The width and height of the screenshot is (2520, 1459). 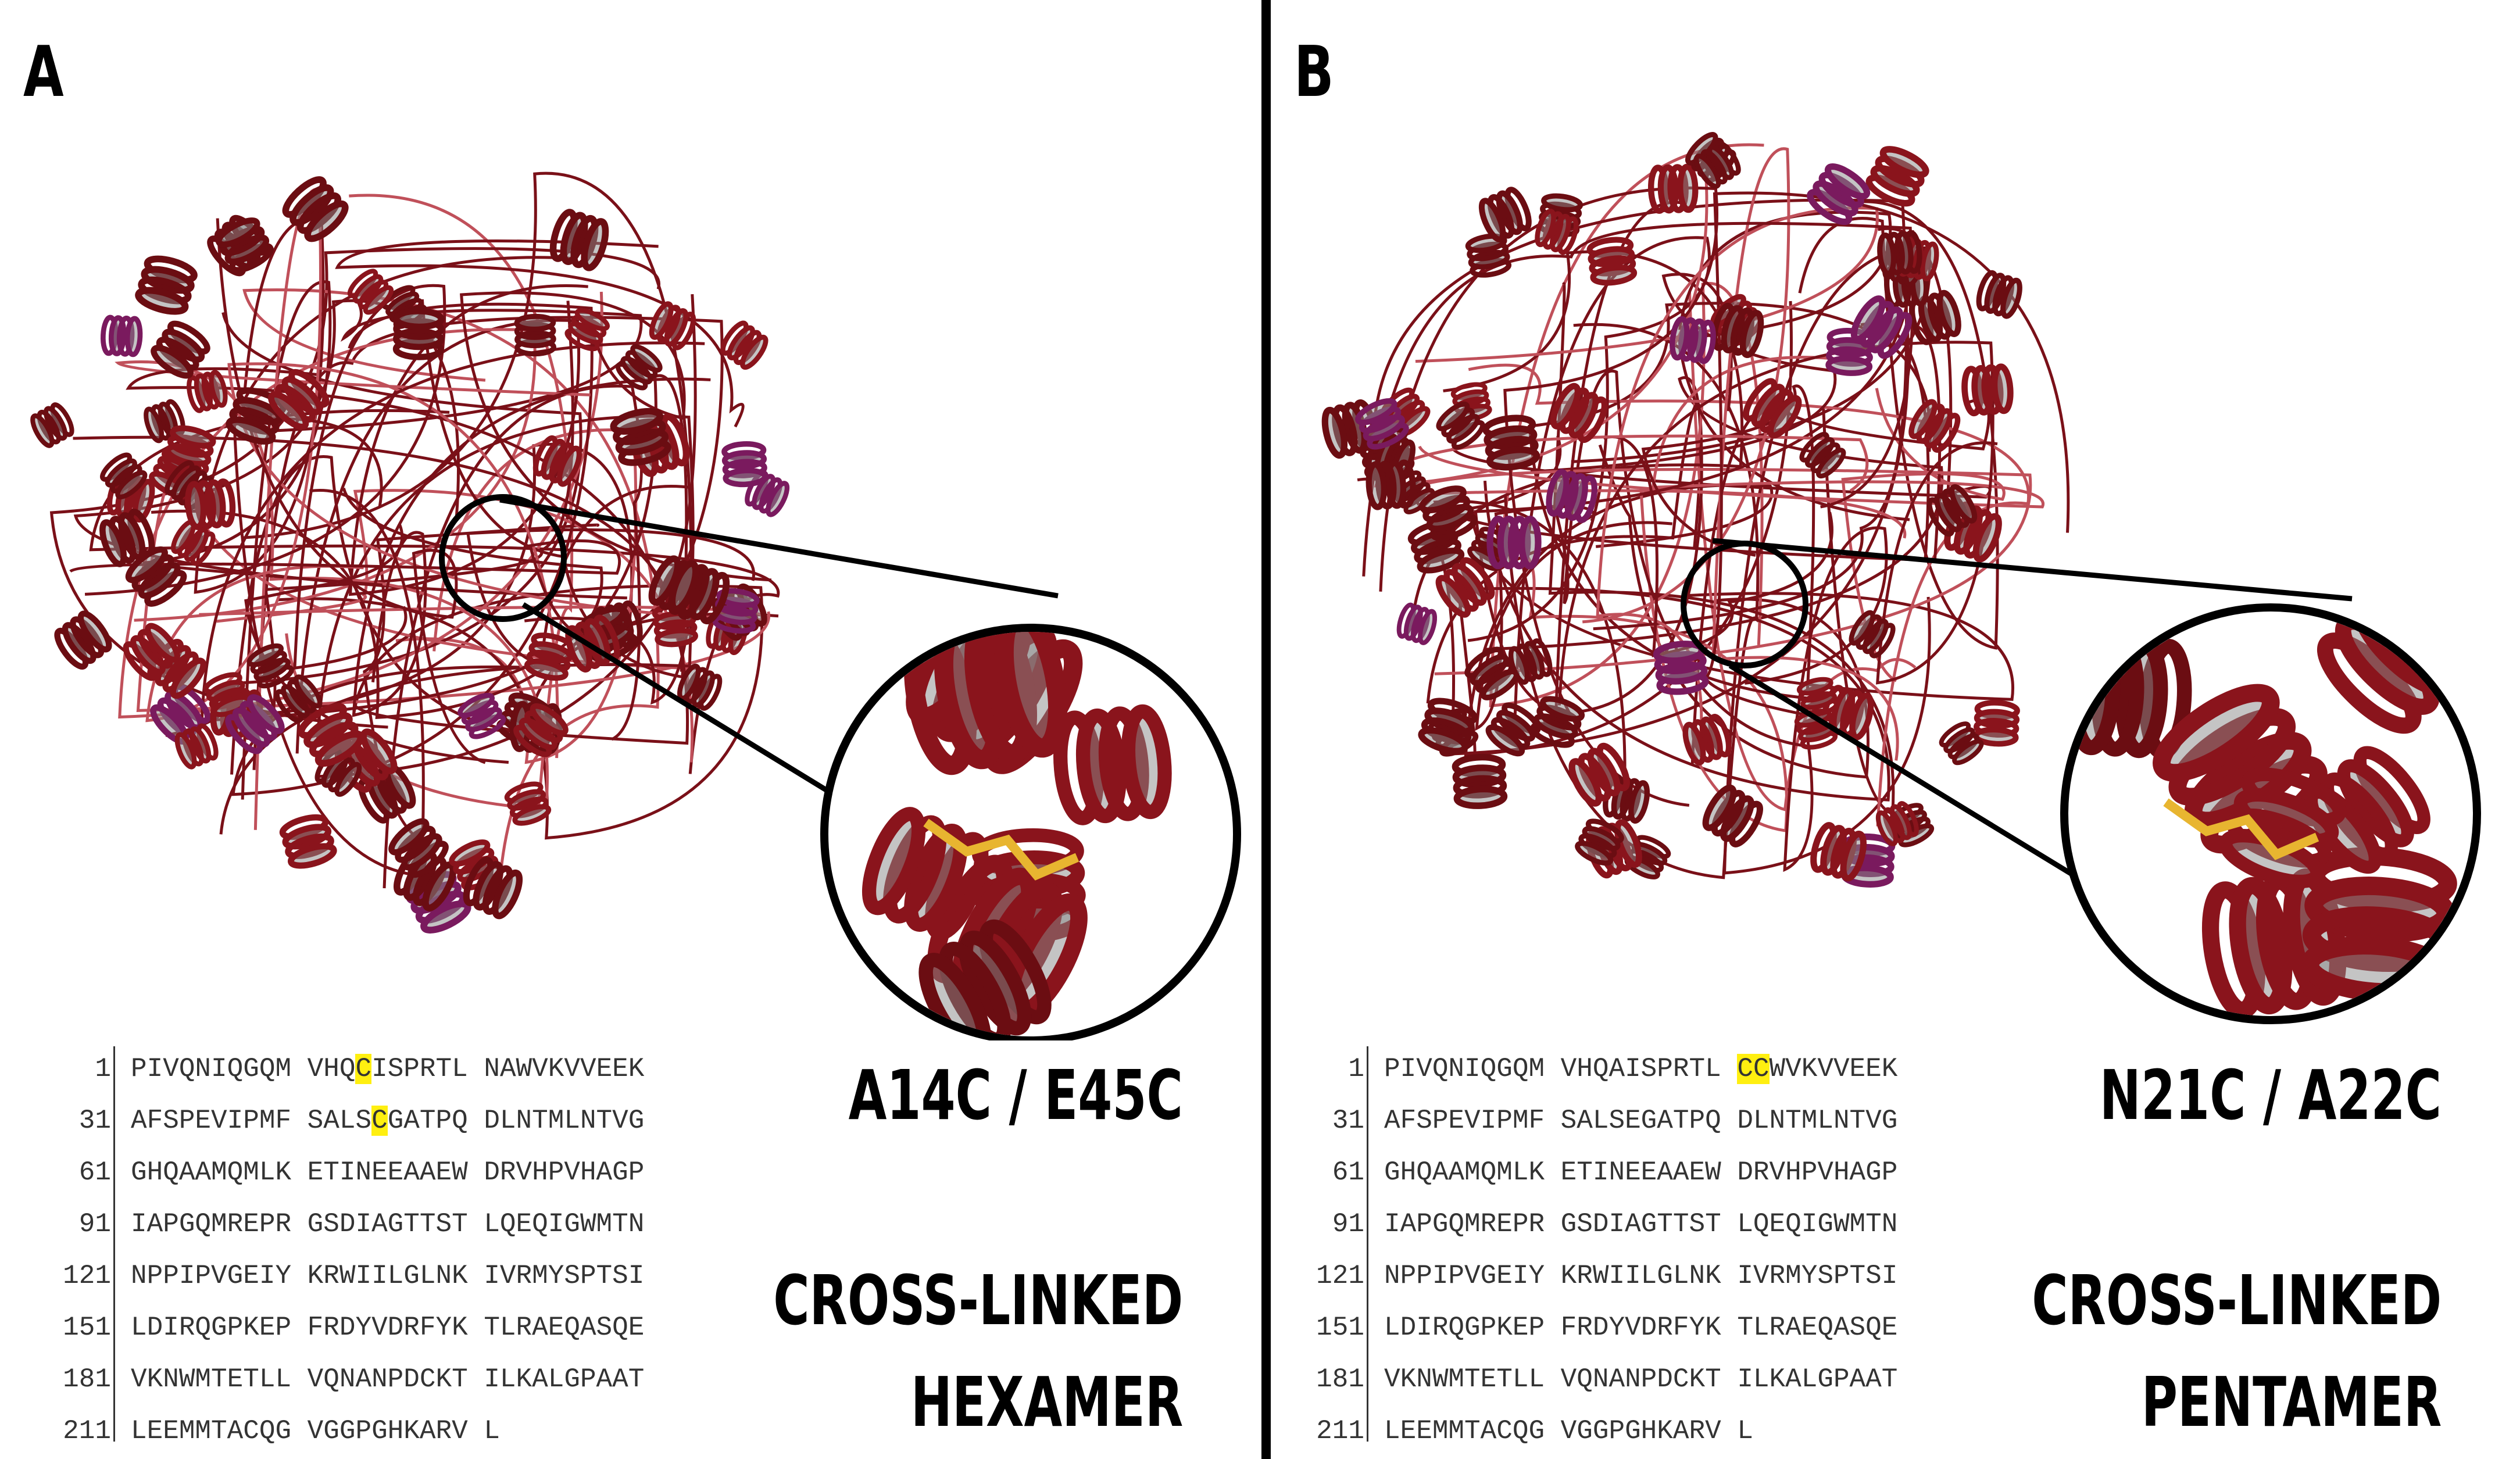 What do you see at coordinates (362, 1224) in the screenshot?
I see `sequence-row: 91 IAPGQMREPR GSDIAGTTST LQEQIGWMTN` at bounding box center [362, 1224].